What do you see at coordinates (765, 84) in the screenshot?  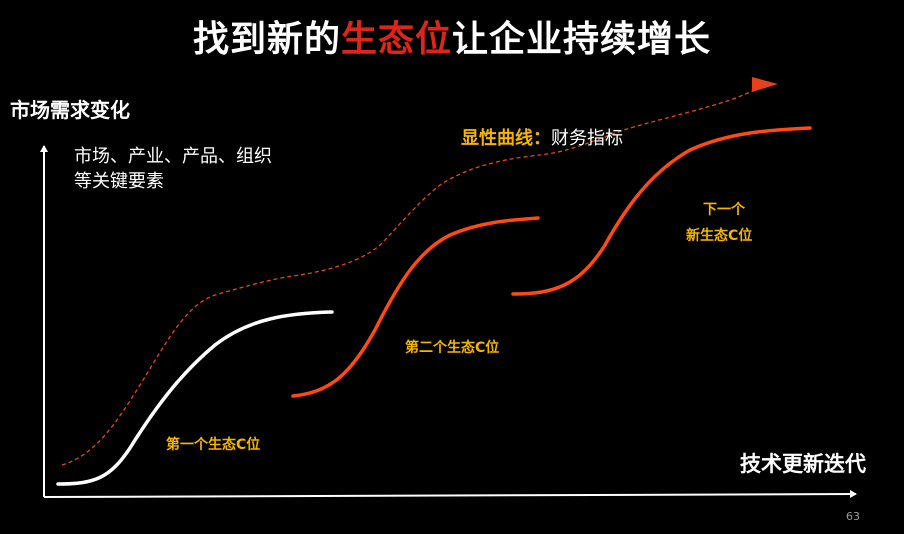 I see `dashed-trend-arrowhead` at bounding box center [765, 84].